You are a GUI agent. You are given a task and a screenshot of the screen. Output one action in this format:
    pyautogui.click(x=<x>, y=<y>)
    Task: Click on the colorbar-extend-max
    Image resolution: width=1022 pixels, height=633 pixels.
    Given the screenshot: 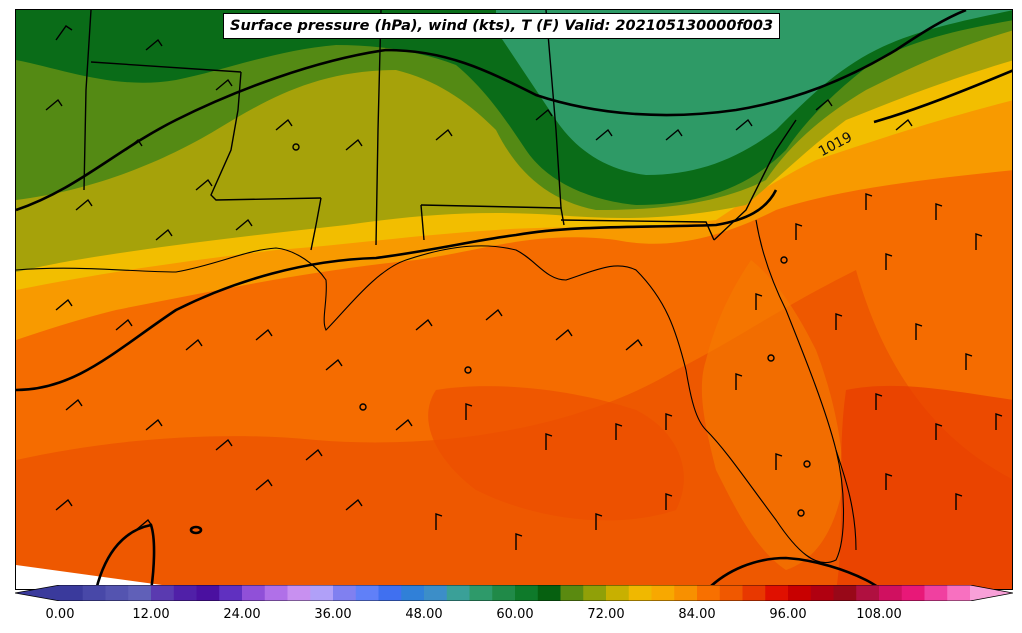 What is the action you would take?
    pyautogui.click(x=991, y=593)
    